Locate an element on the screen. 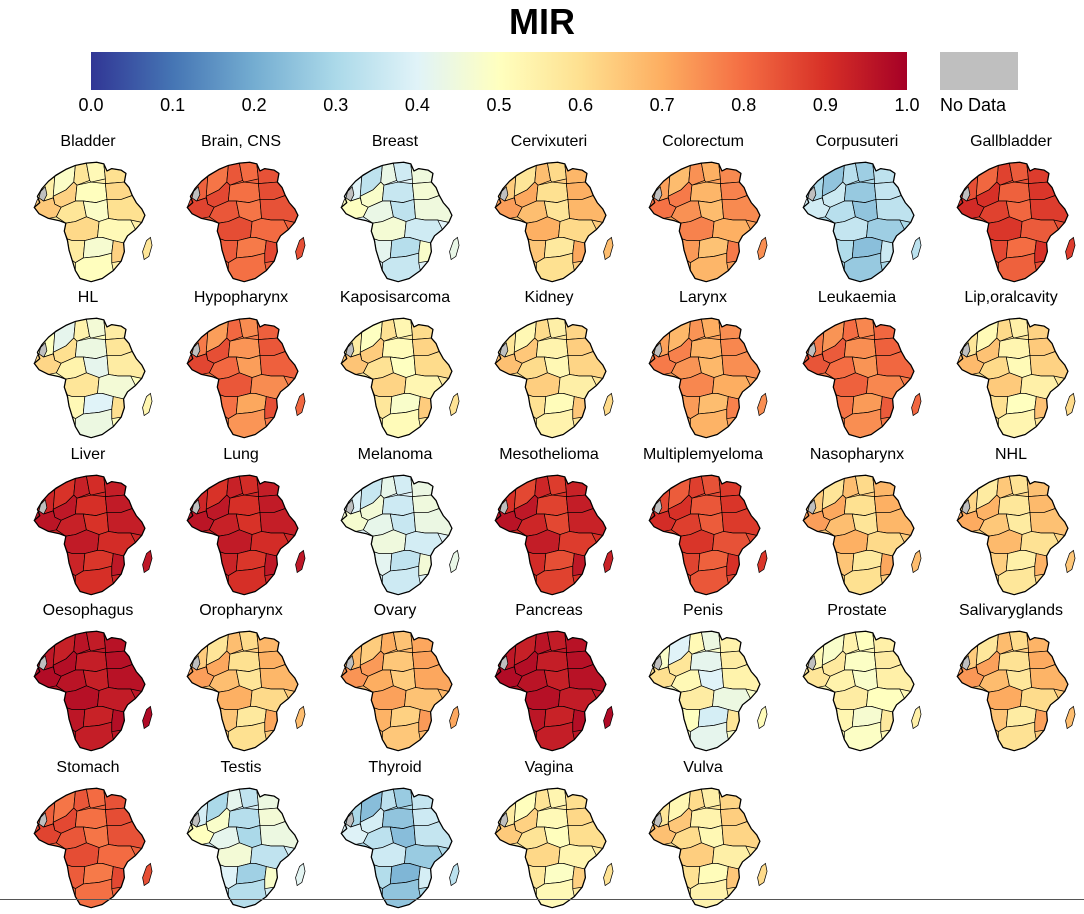  map-panel: NHL is located at coordinates (1008, 523).